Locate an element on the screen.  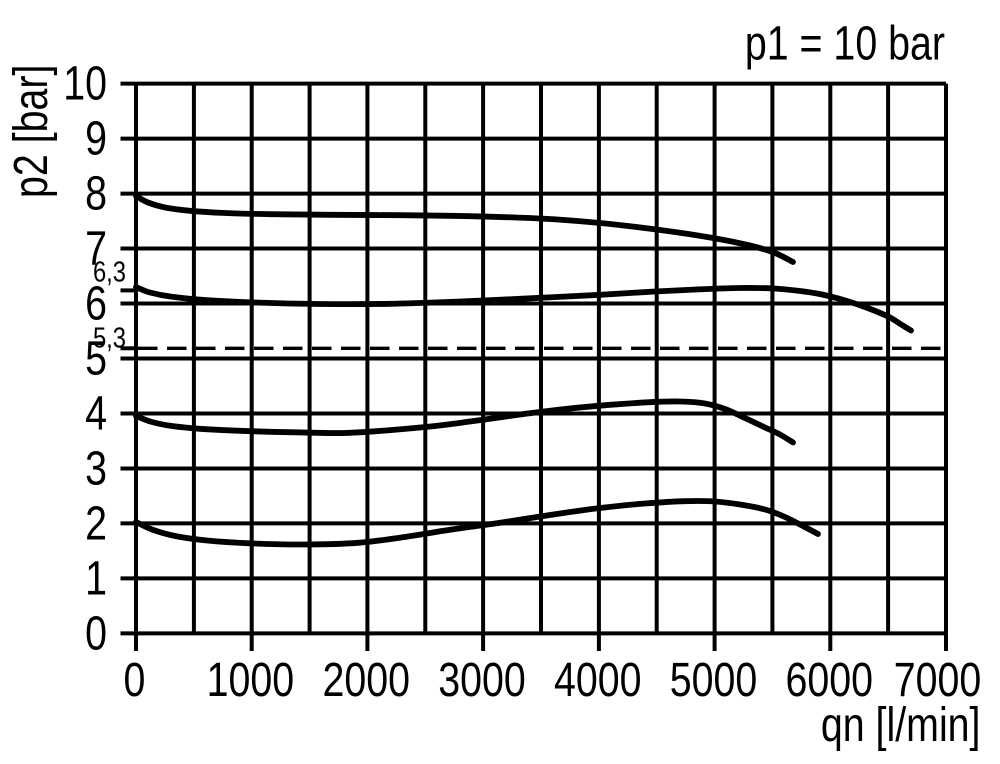
svg-text: 2 is located at coordinates (96, 524).